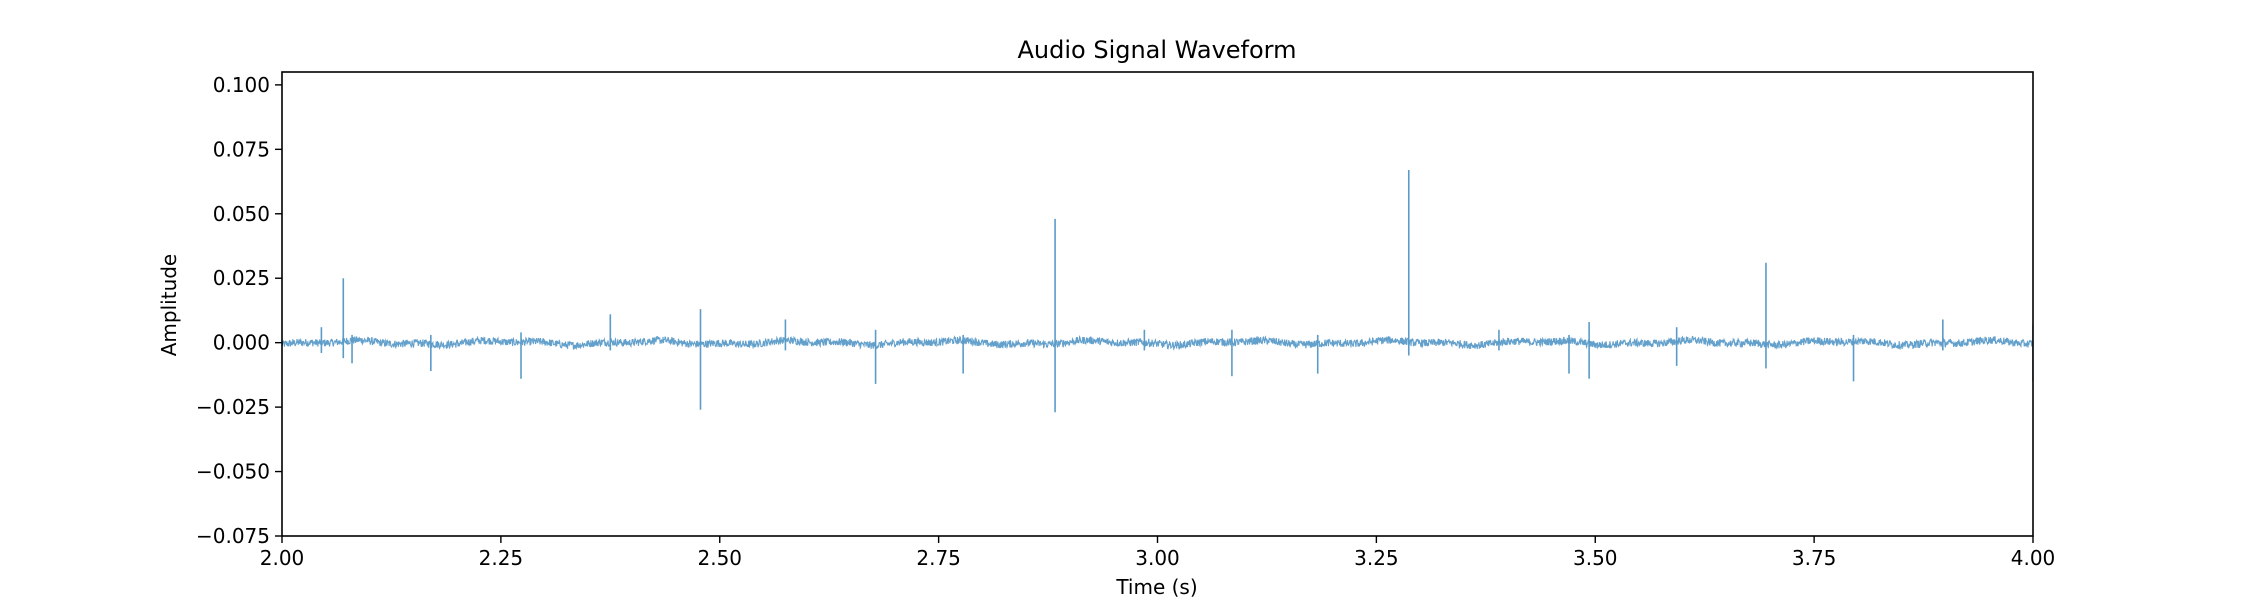  I want to click on x-tick-label: 3.75, so click(1814, 558).